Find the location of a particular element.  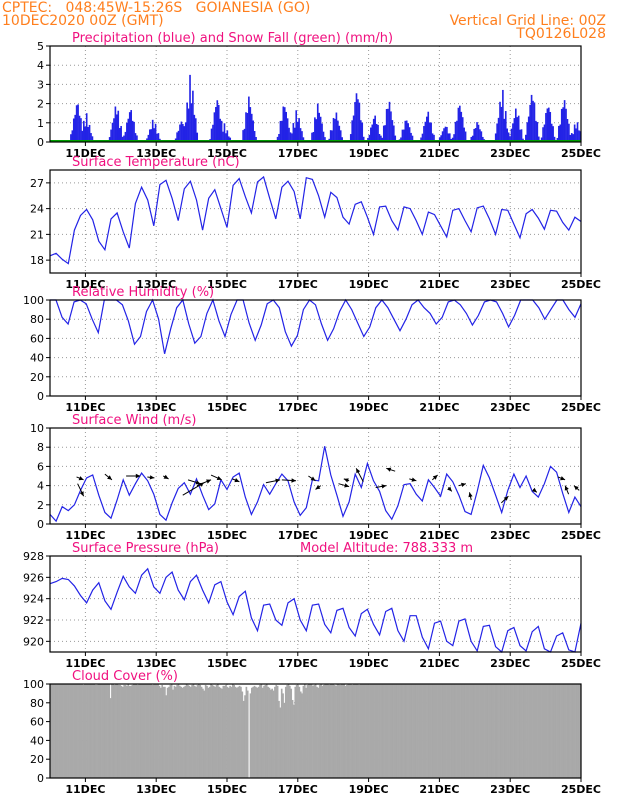

x-tick-label: 13DEC is located at coordinates (156, 284).